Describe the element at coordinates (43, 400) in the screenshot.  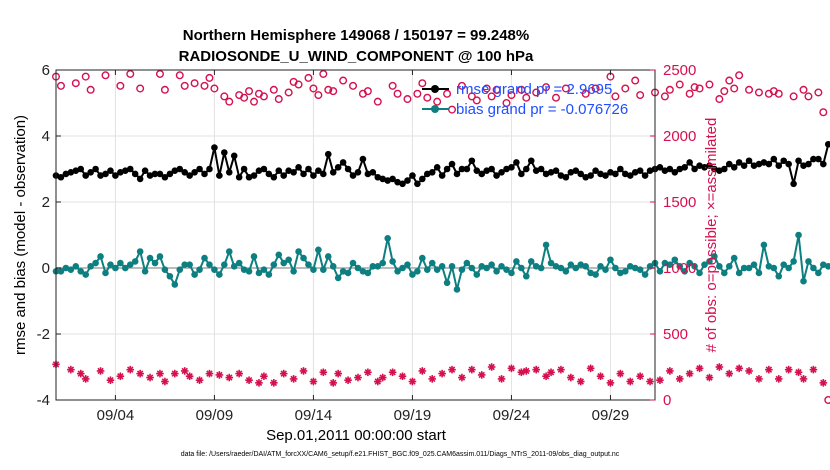
I see `left-y-tick-label: -4` at that location.